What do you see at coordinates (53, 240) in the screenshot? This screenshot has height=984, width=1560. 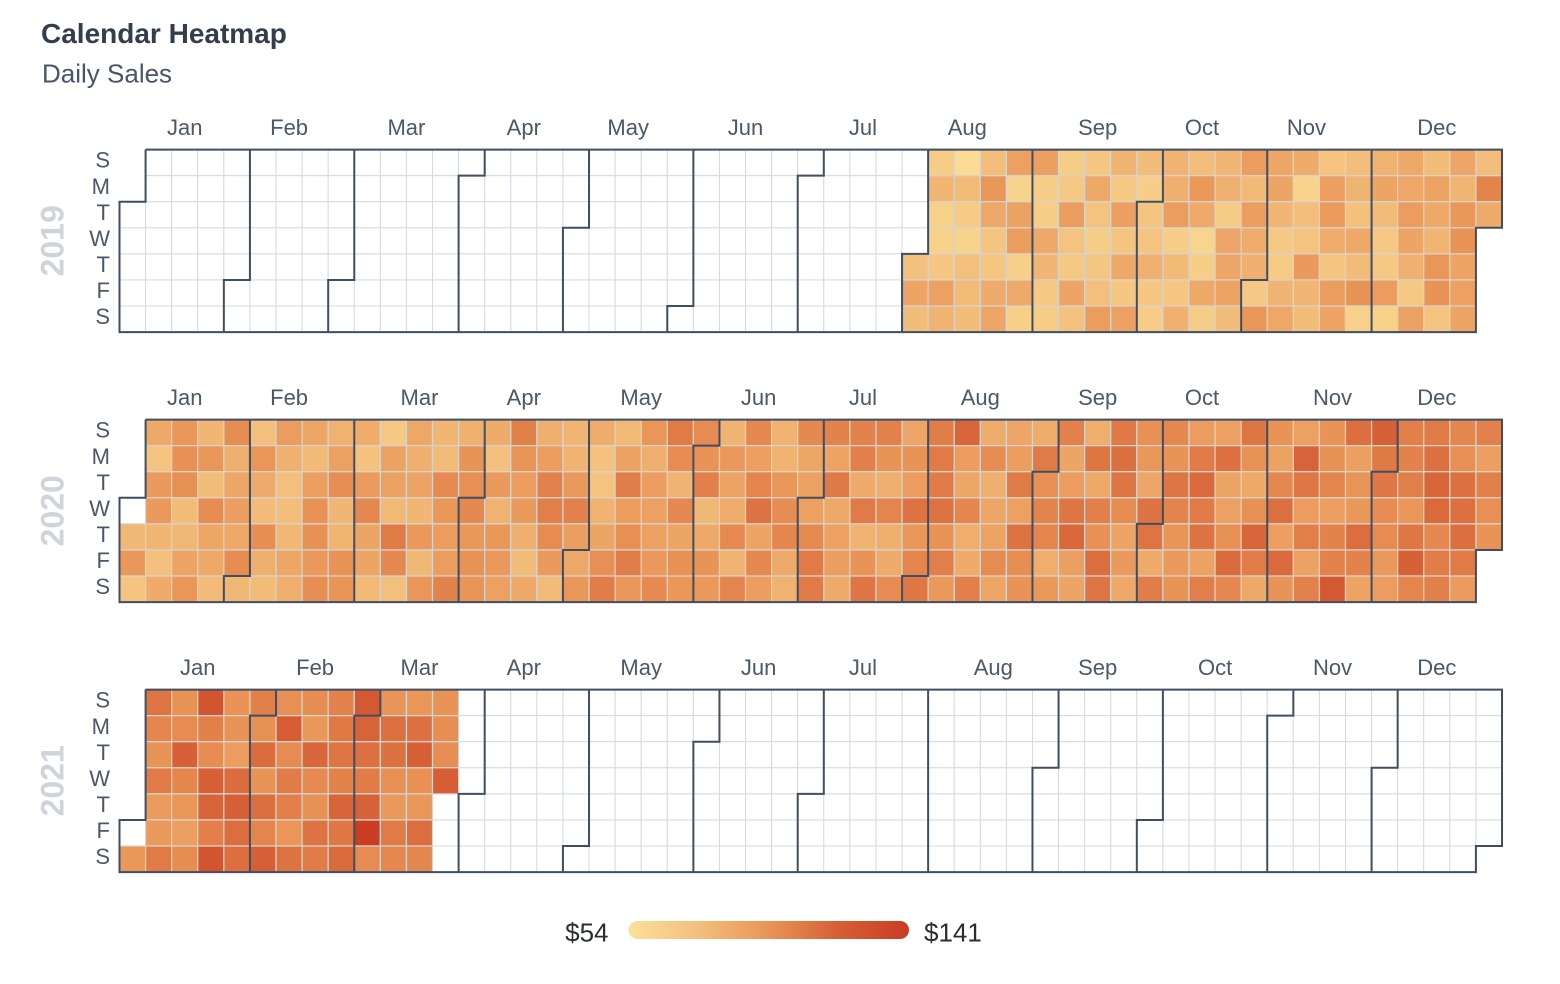 I see `svg-text: 2019` at bounding box center [53, 240].